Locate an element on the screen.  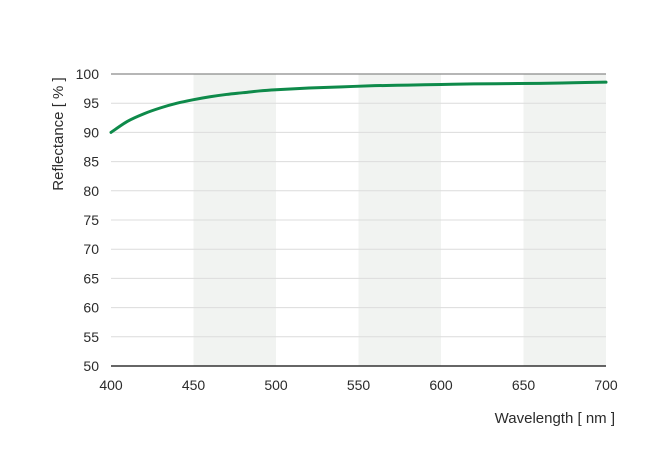
x-tick-label: 550 is located at coordinates (359, 385).